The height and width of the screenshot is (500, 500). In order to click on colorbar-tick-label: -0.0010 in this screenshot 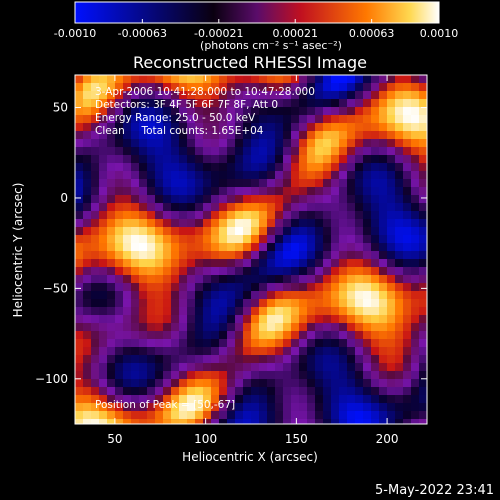, I will do `click(75, 33)`.